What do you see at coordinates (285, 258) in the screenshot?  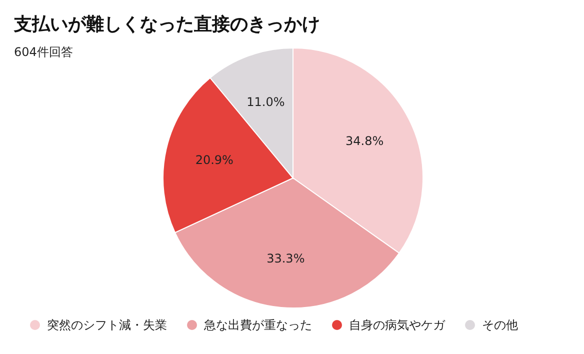 I see `data-label: 33.3%` at bounding box center [285, 258].